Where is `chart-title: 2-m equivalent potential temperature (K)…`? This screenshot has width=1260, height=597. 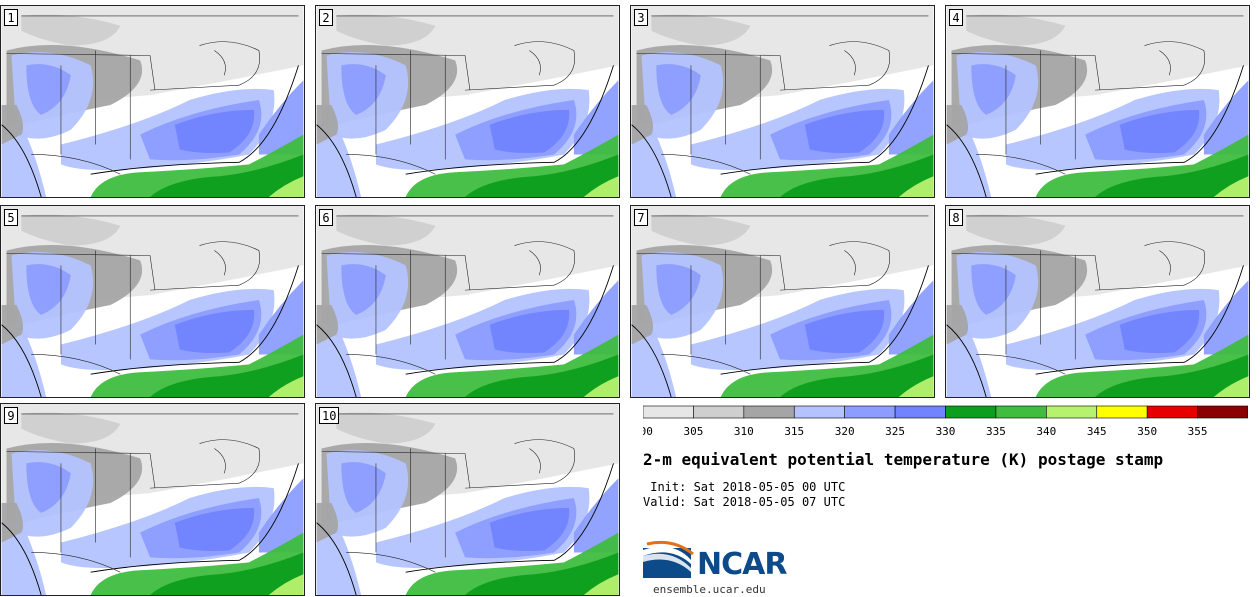 chart-title: 2-m equivalent potential temperature (K)… is located at coordinates (903, 459).